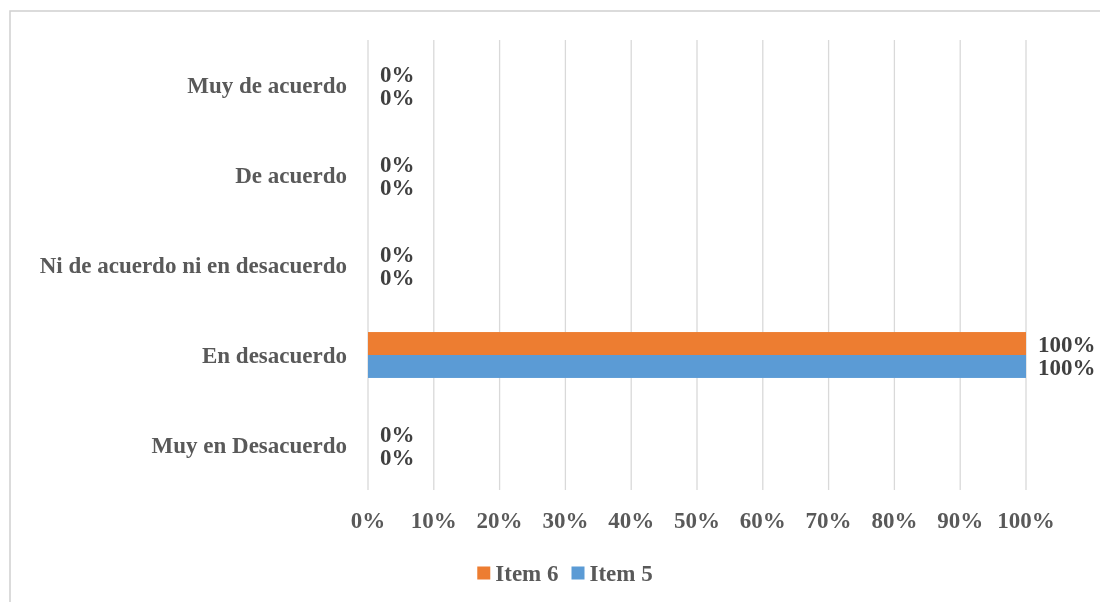 This screenshot has width=1100, height=602. I want to click on y-tick-label: Muy en Desacuerdo, so click(249, 446).